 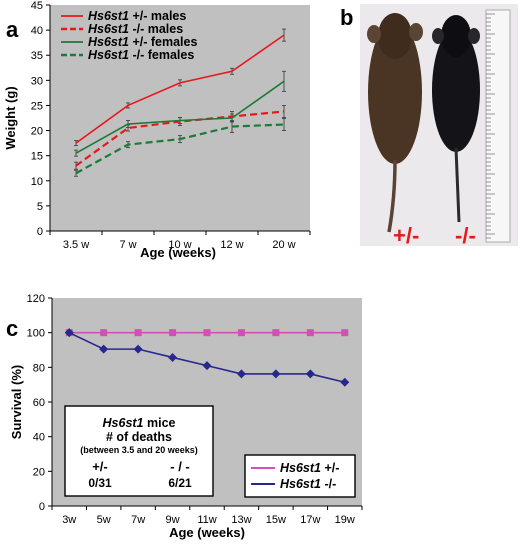 I want to click on panel-b-label: b, so click(x=346, y=17).